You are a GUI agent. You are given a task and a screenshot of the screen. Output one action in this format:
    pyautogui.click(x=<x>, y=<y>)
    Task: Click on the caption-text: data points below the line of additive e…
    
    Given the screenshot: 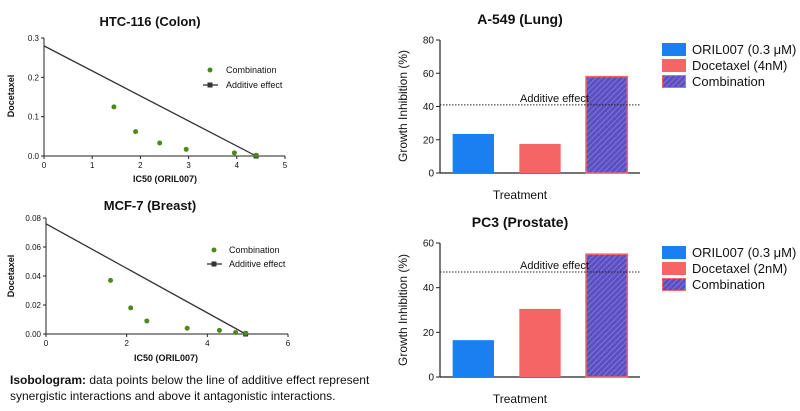 What is the action you would take?
    pyautogui.click(x=190, y=388)
    